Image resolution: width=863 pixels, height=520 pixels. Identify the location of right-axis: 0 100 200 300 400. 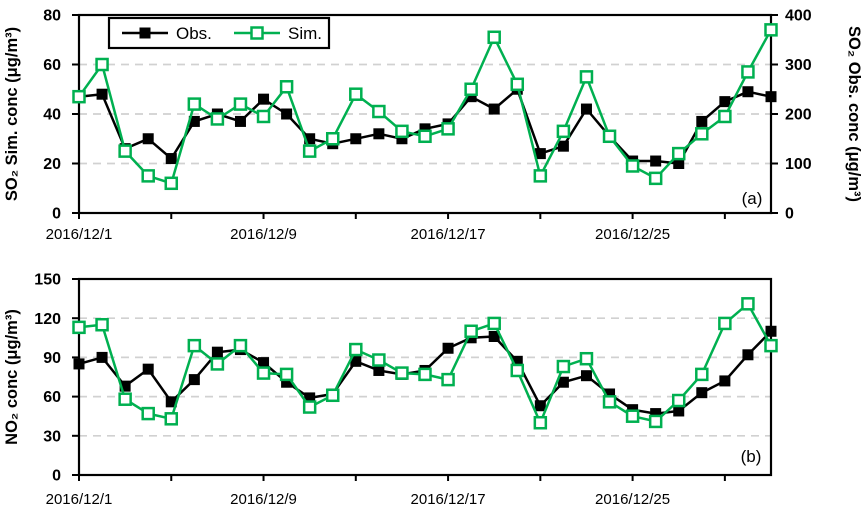
(791, 115).